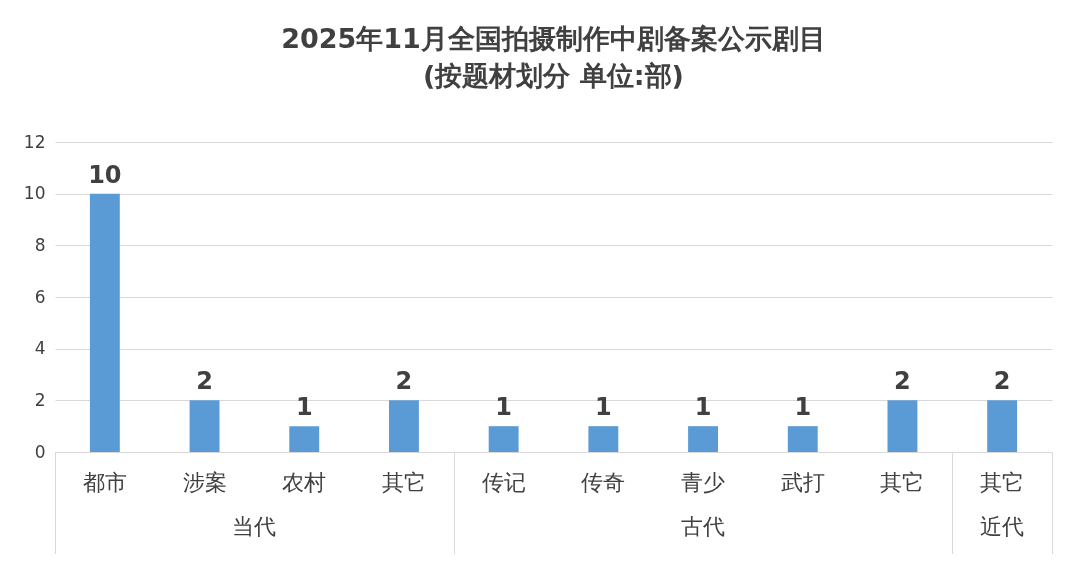 This screenshot has width=1080, height=569. Describe the element at coordinates (105, 174) in the screenshot. I see `data-label: 10` at that location.